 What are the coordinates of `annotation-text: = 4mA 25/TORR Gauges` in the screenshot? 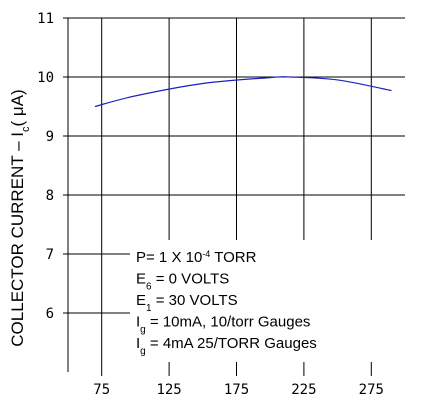 It's located at (231, 343).